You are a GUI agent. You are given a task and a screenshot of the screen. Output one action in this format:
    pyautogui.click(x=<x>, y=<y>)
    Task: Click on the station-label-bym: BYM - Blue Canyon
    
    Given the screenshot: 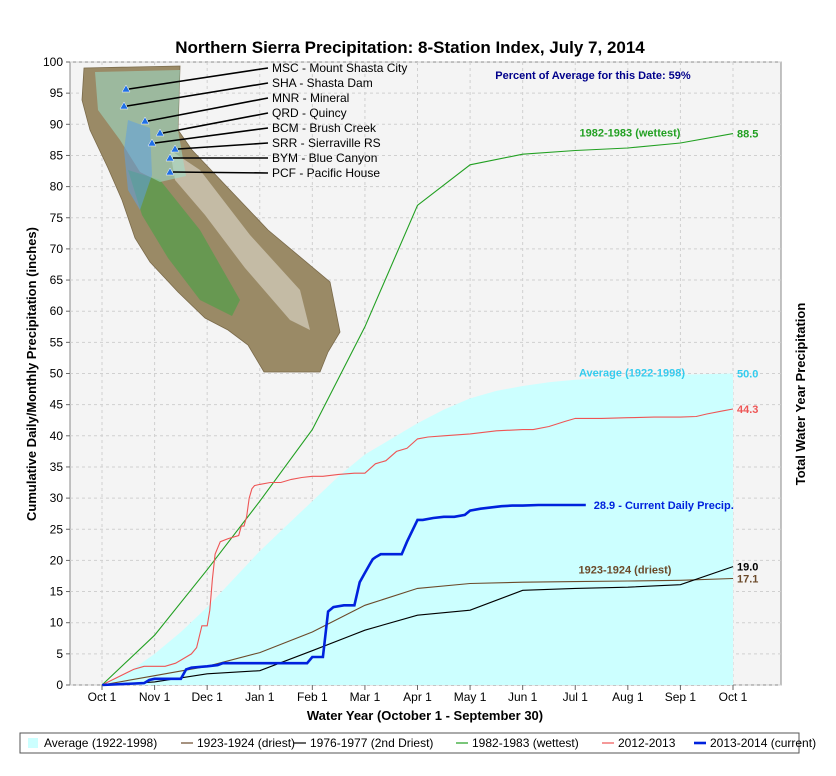 What is the action you would take?
    pyautogui.click(x=324, y=158)
    